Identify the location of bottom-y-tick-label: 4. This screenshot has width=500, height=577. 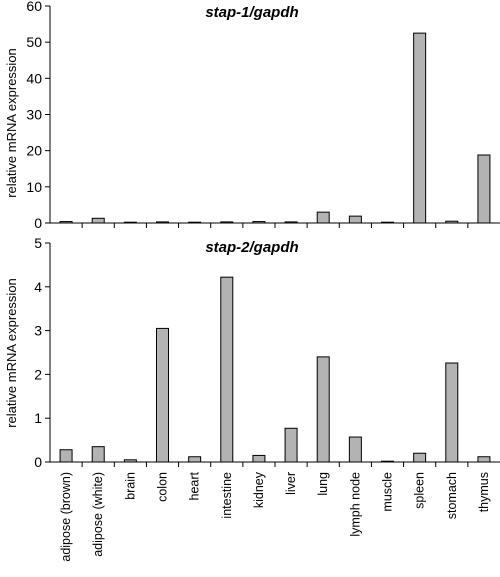
(38, 287).